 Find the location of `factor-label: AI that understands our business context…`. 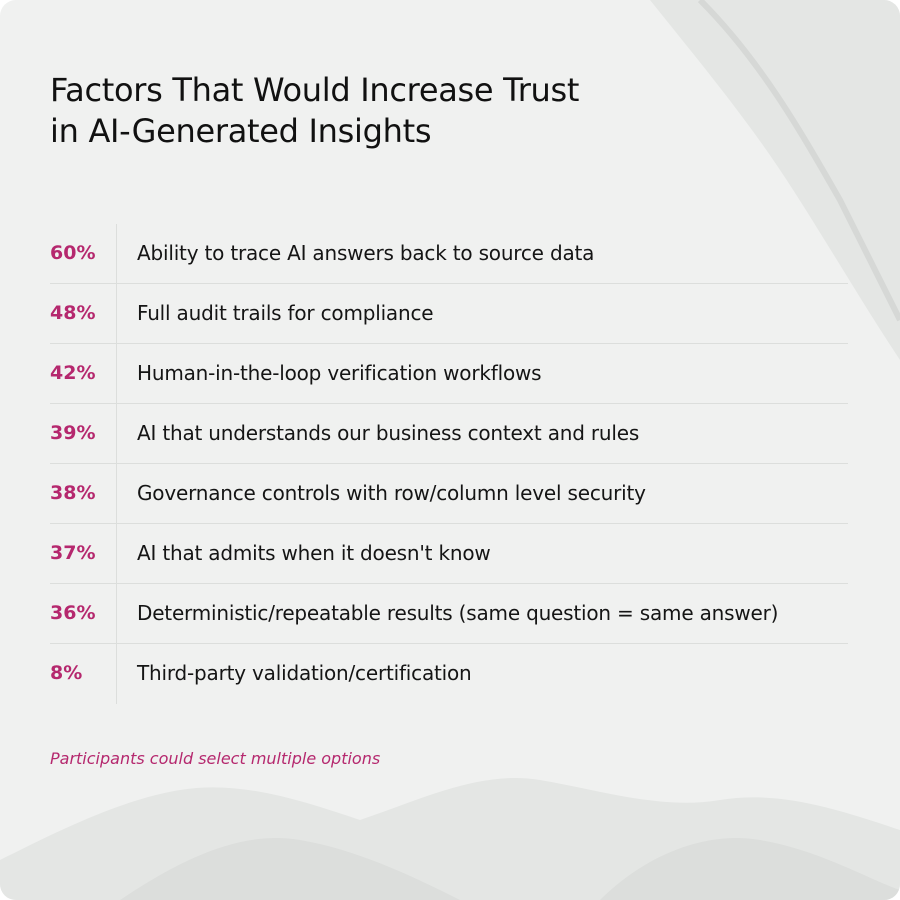

factor-label: AI that understands our business context… is located at coordinates (388, 433).